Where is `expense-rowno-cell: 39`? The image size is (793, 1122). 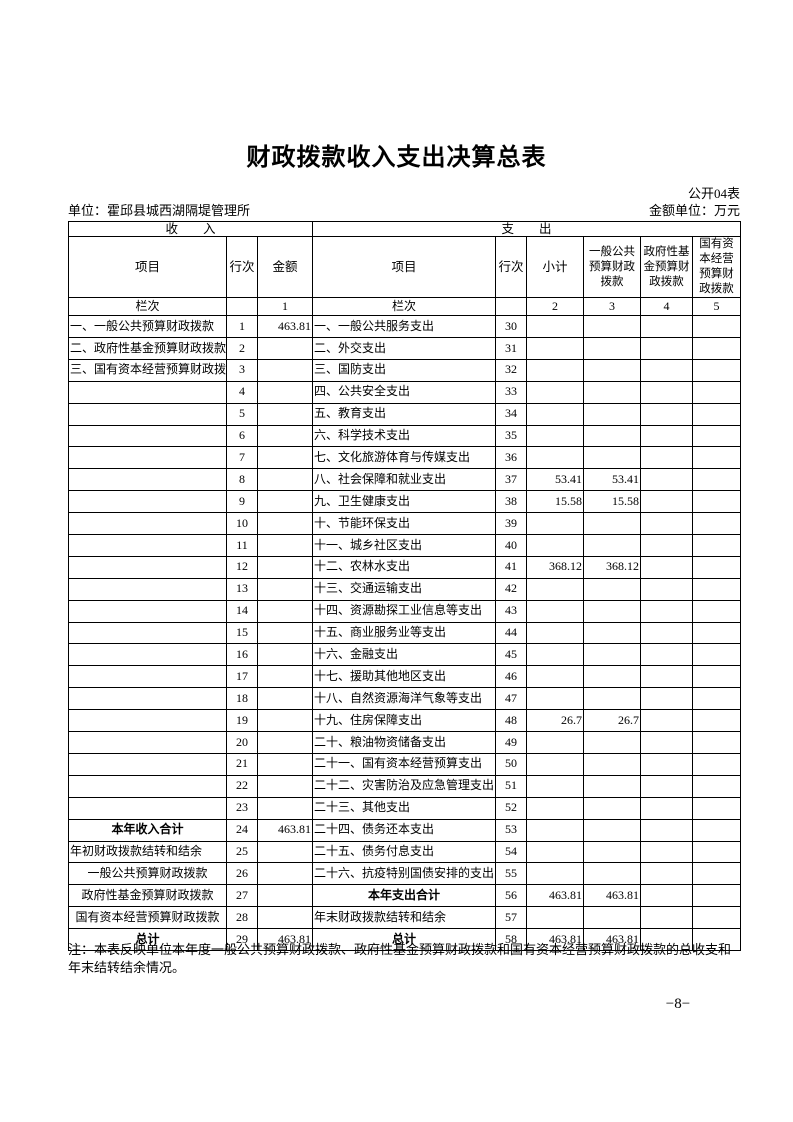
expense-rowno-cell: 39 is located at coordinates (511, 524).